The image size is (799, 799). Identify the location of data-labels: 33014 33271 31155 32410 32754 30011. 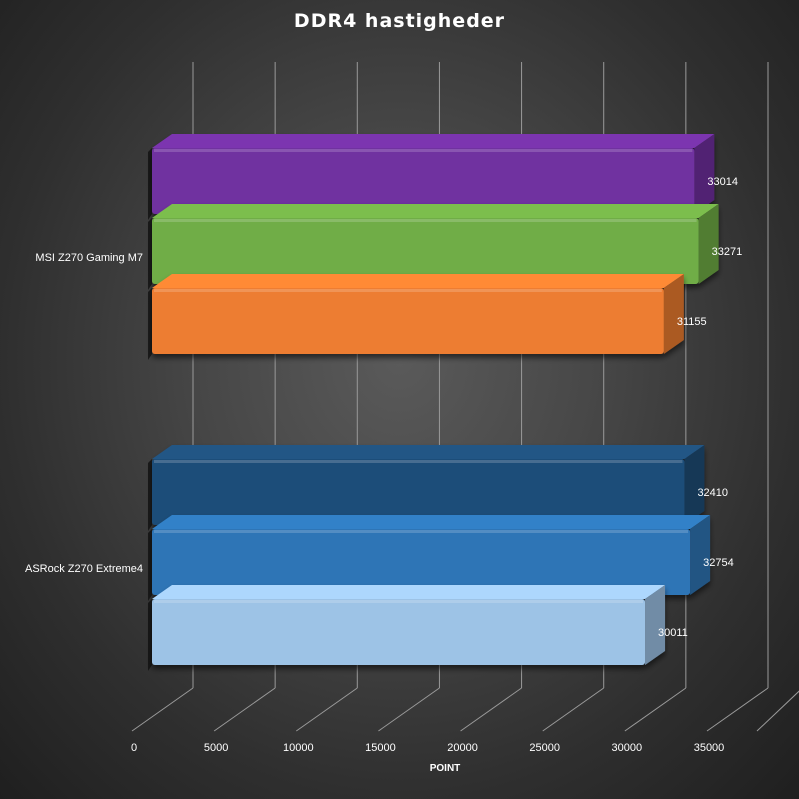
(700, 407).